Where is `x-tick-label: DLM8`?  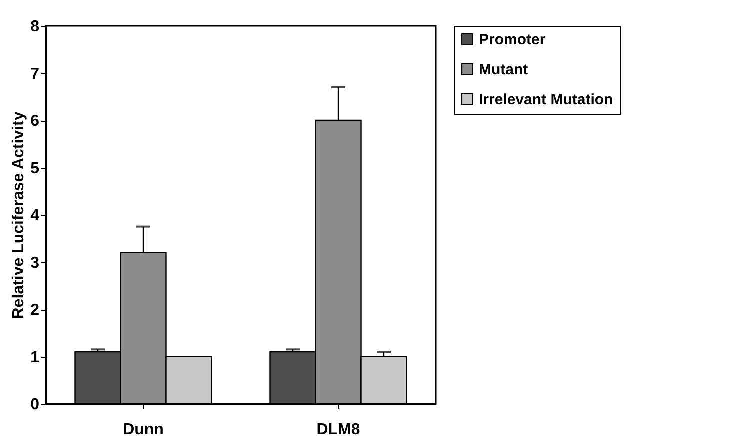
x-tick-label: DLM8 is located at coordinates (338, 430).